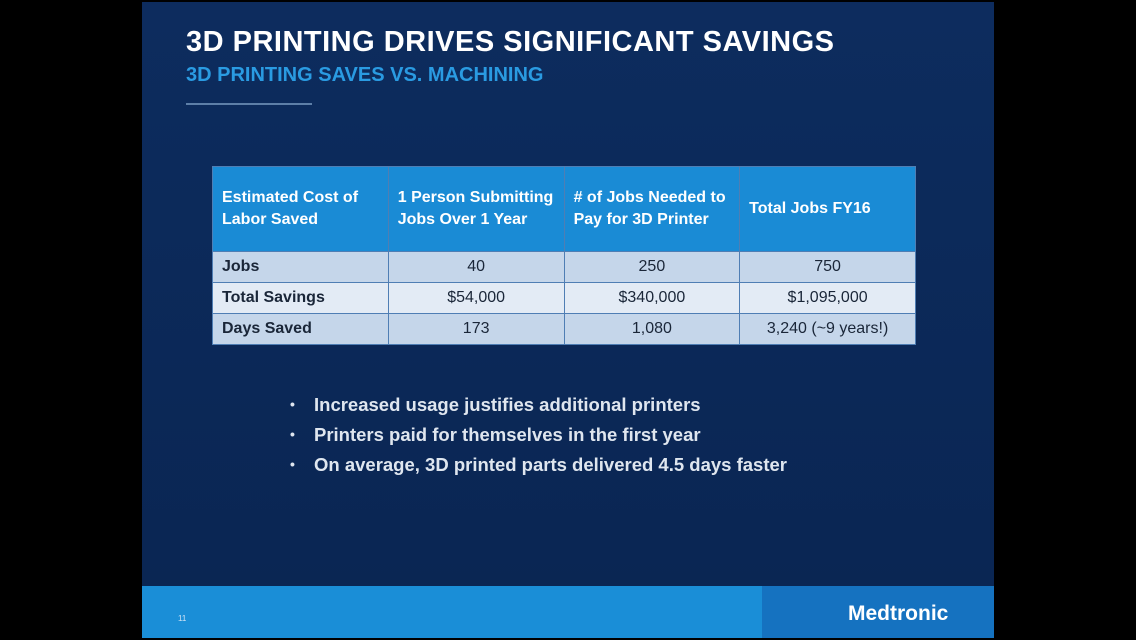 Image resolution: width=1136 pixels, height=640 pixels. I want to click on header-cell: 1 Person Submitting Jobs Over 1 Year, so click(476, 209).